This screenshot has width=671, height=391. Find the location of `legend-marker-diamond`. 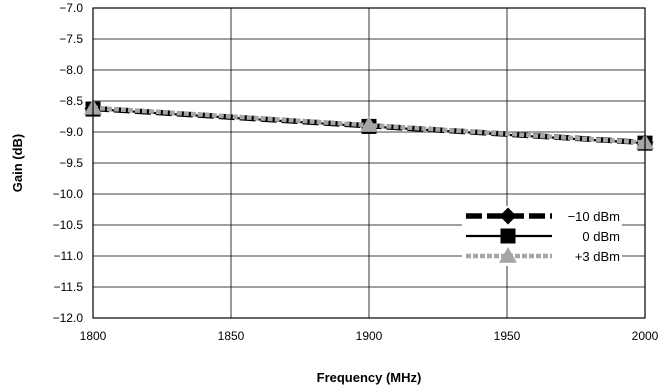

legend-marker-diamond is located at coordinates (508, 216).